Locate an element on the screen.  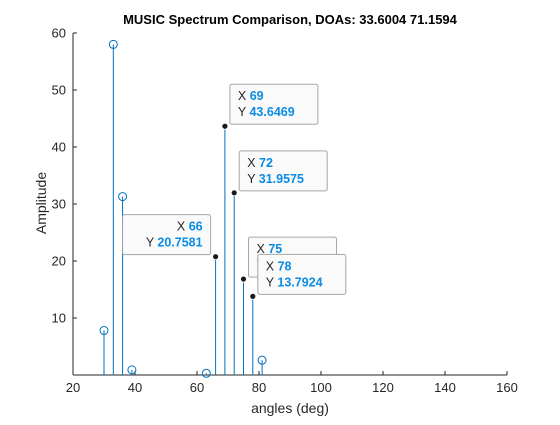
datatip-y-text: Y 13.7924 is located at coordinates (294, 282).